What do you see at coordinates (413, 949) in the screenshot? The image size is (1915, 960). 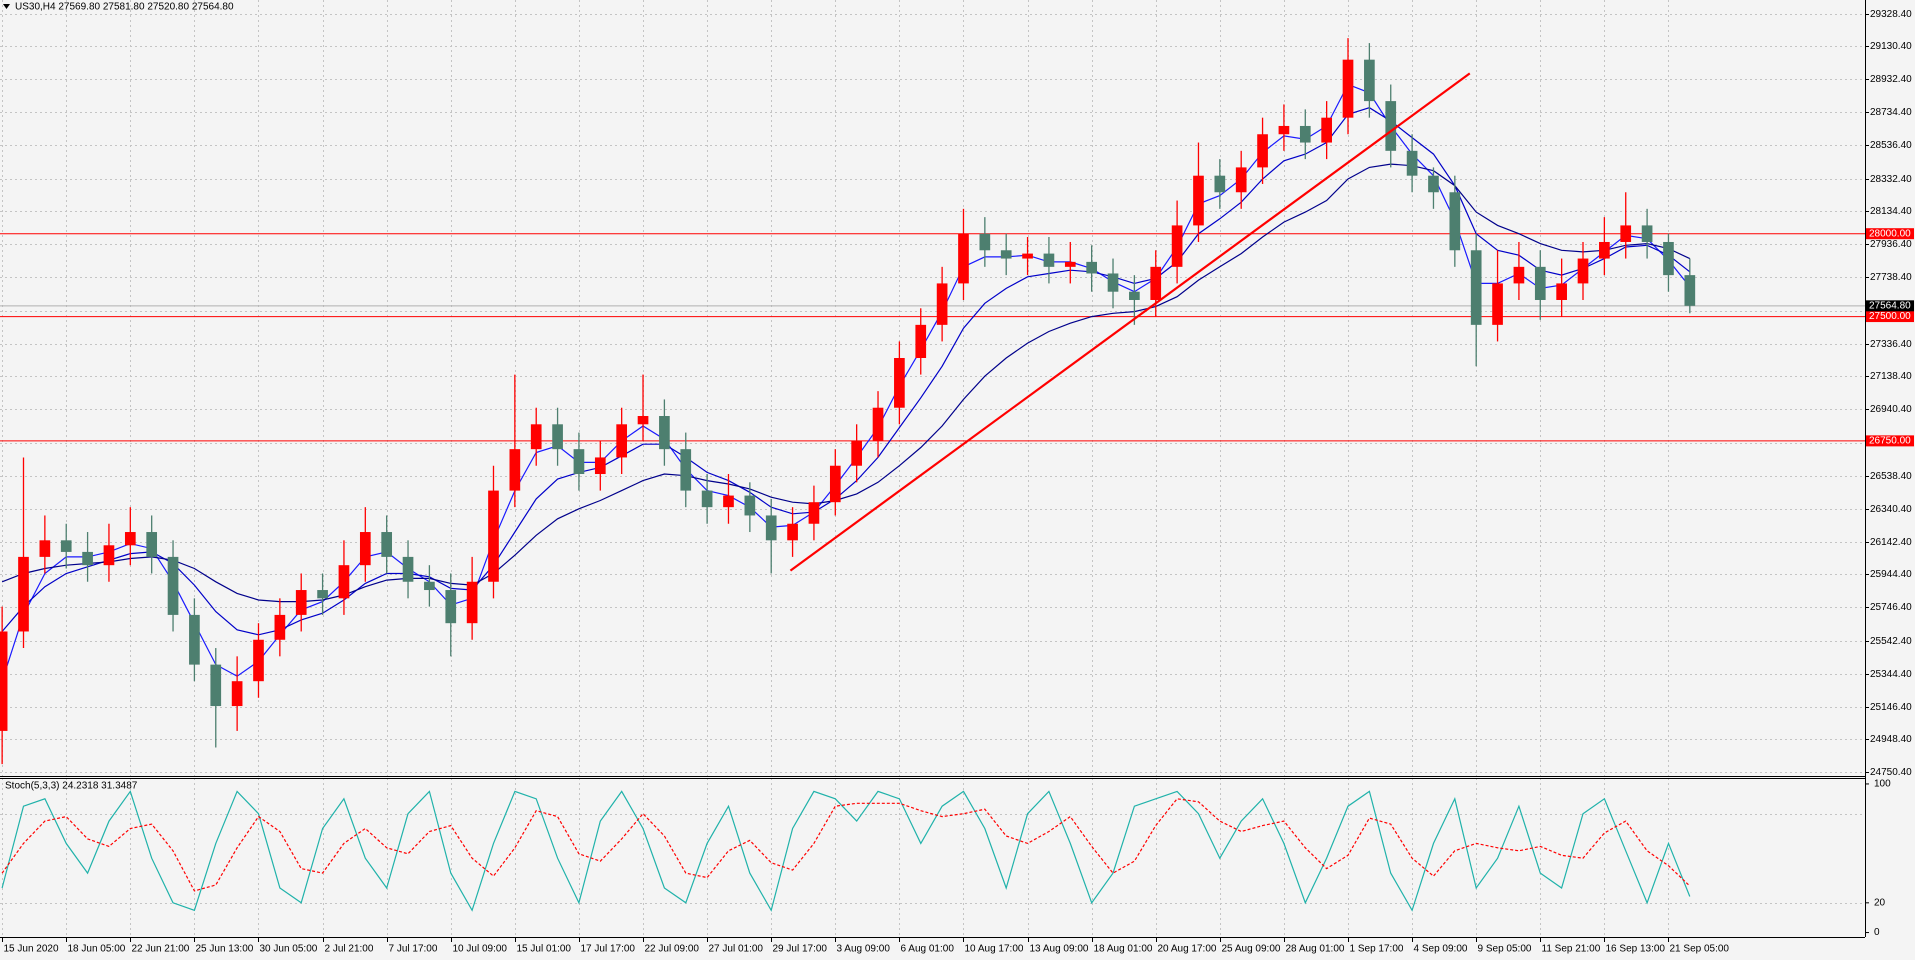 I see `x-tick-label: 7 Jul 17:00` at bounding box center [413, 949].